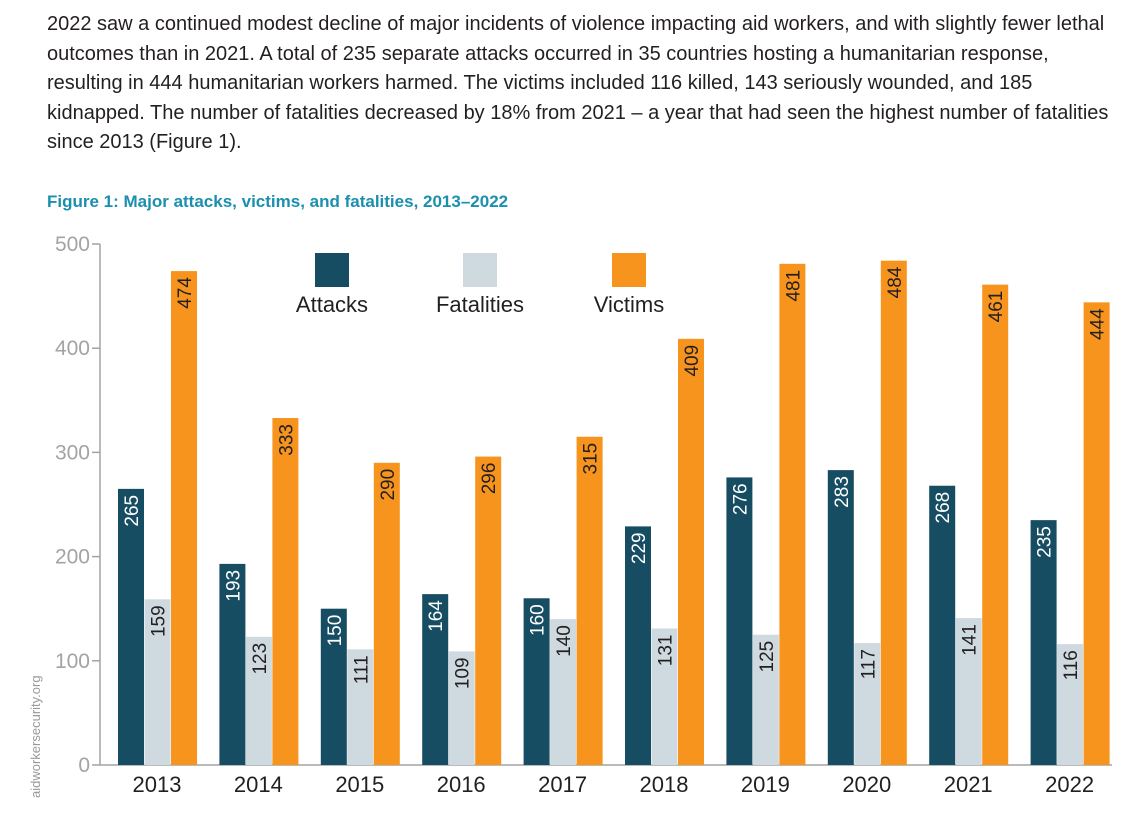 The image size is (1132, 824). What do you see at coordinates (436, 616) in the screenshot?
I see `bar-value-label: 164` at bounding box center [436, 616].